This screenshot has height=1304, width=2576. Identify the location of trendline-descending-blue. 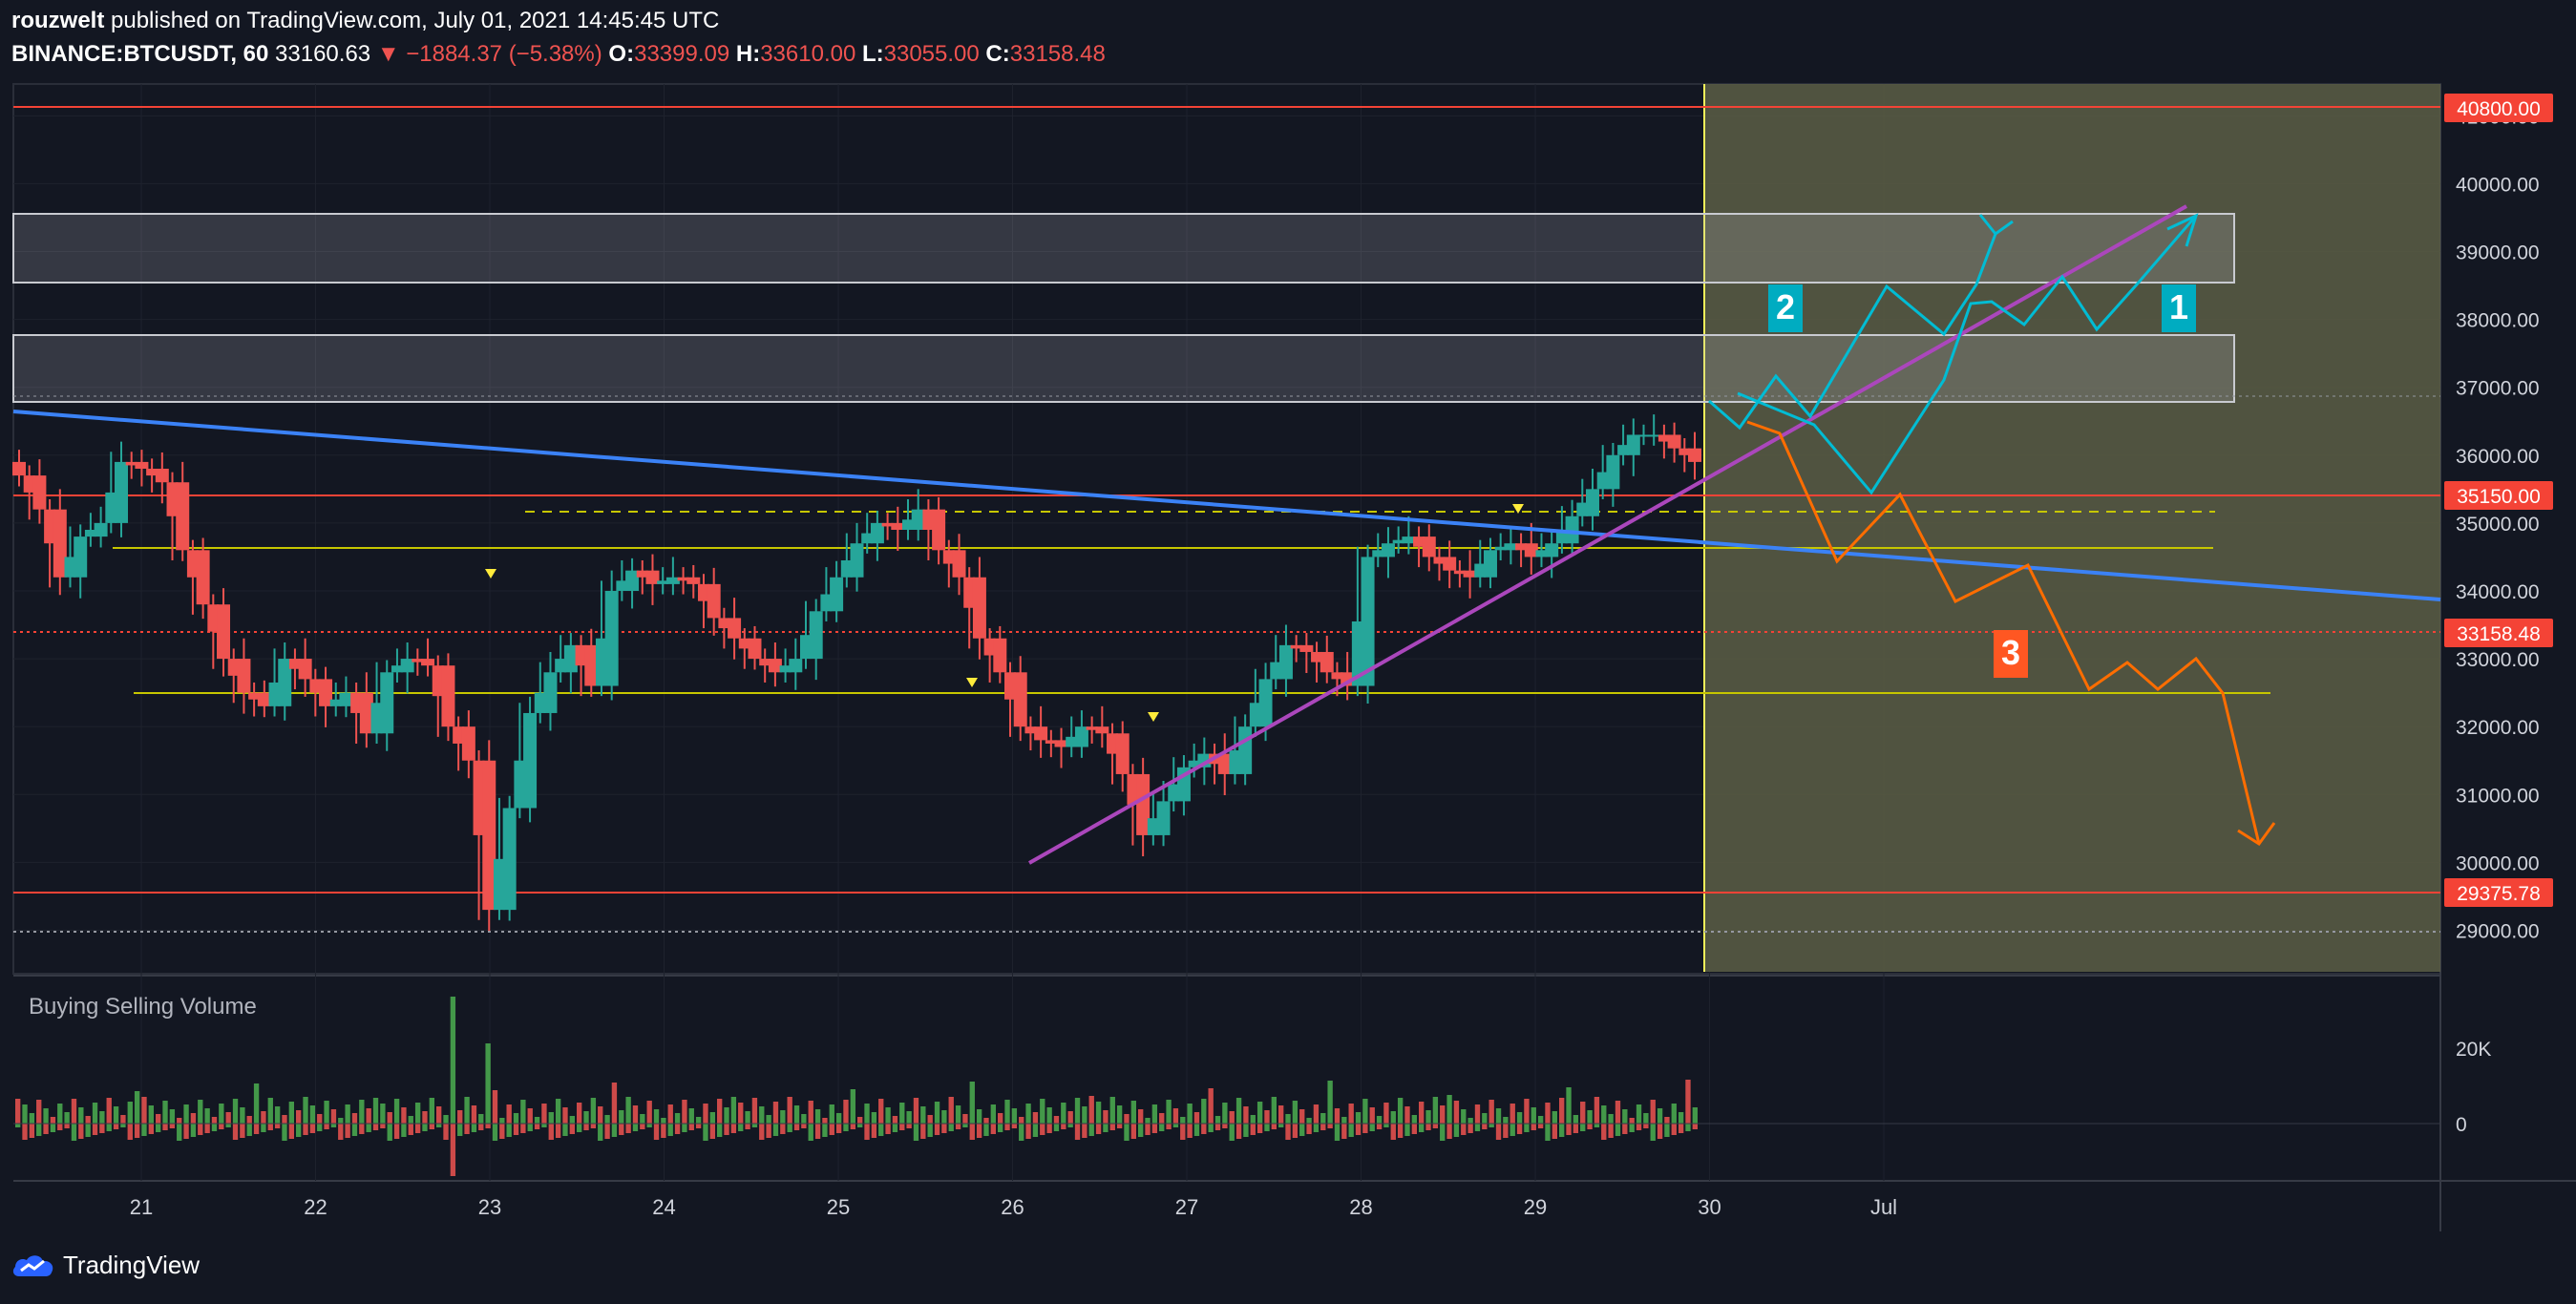
(1226, 506).